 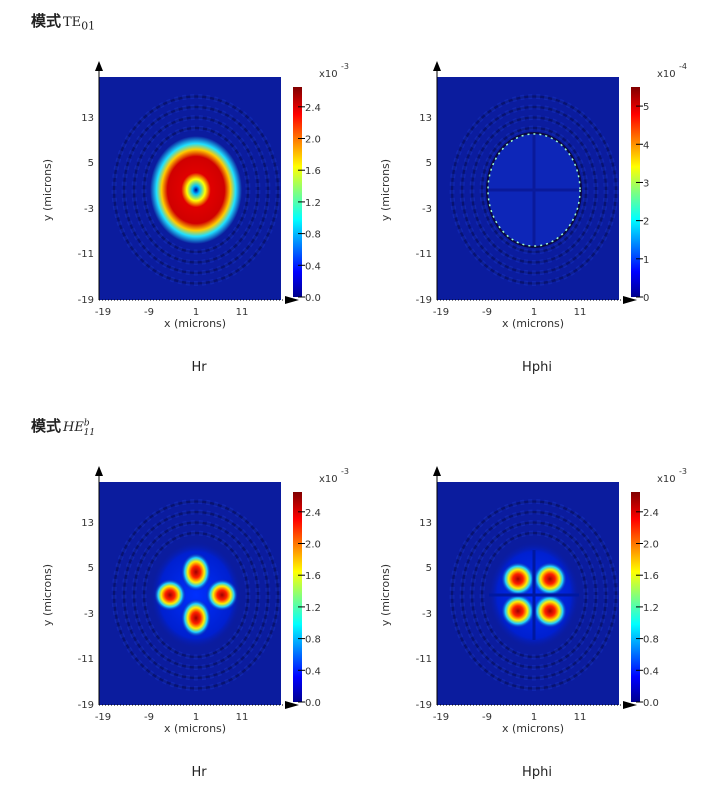 I want to click on mode-superscript: b, so click(x=86, y=423).